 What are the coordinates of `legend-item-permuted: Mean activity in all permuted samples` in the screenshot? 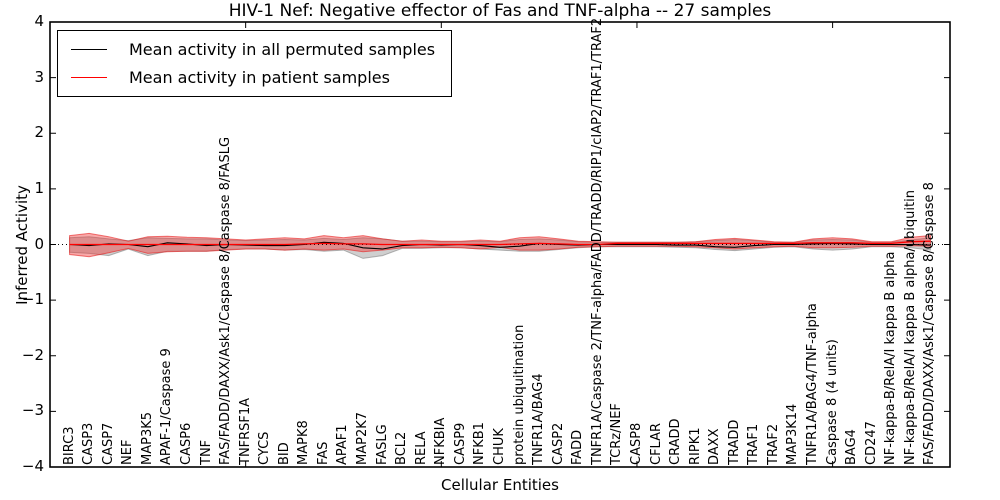 It's located at (253, 49).